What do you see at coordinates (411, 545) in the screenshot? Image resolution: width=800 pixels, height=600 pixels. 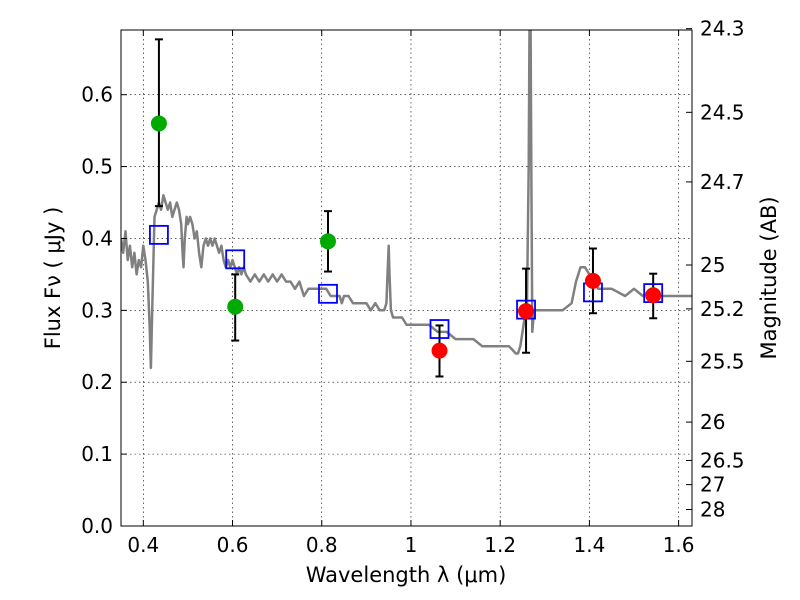 I see `x-tick-label: 1` at bounding box center [411, 545].